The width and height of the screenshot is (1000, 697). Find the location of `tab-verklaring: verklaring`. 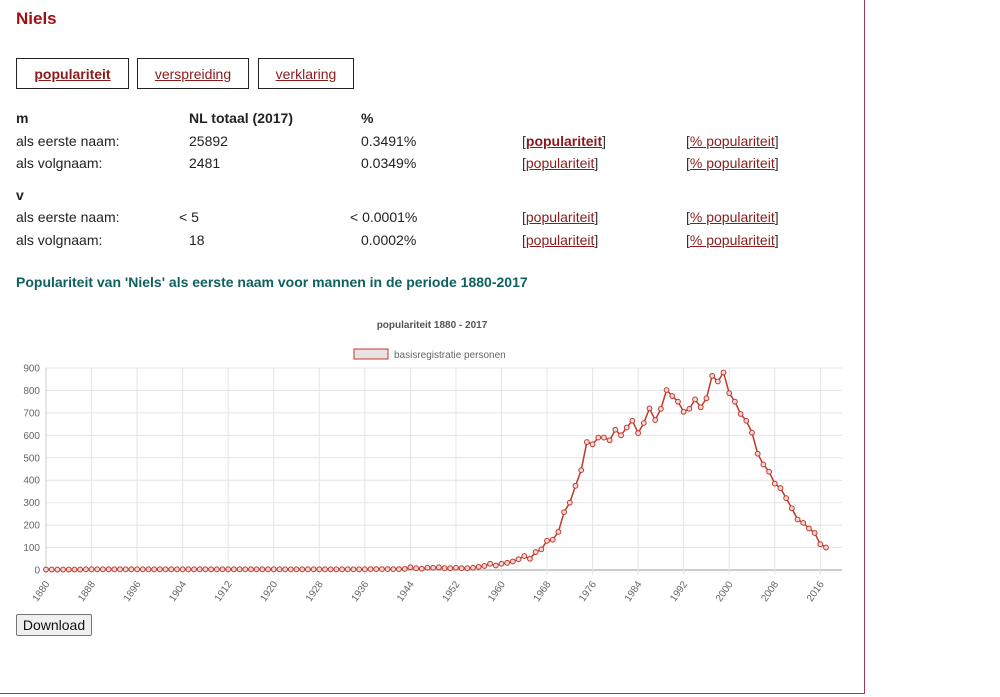

tab-verklaring: verklaring is located at coordinates (306, 73).